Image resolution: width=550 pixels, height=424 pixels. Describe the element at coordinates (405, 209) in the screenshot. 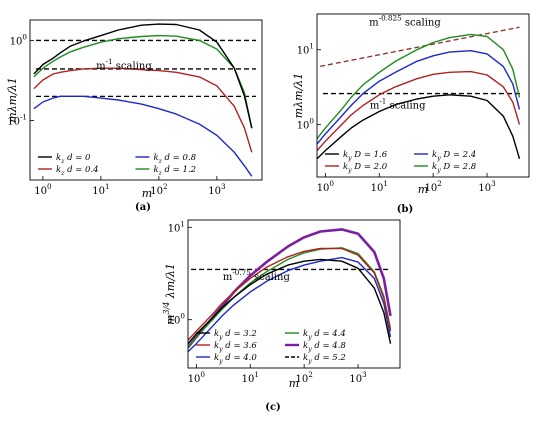

I see `panel-tag: (b)` at that location.